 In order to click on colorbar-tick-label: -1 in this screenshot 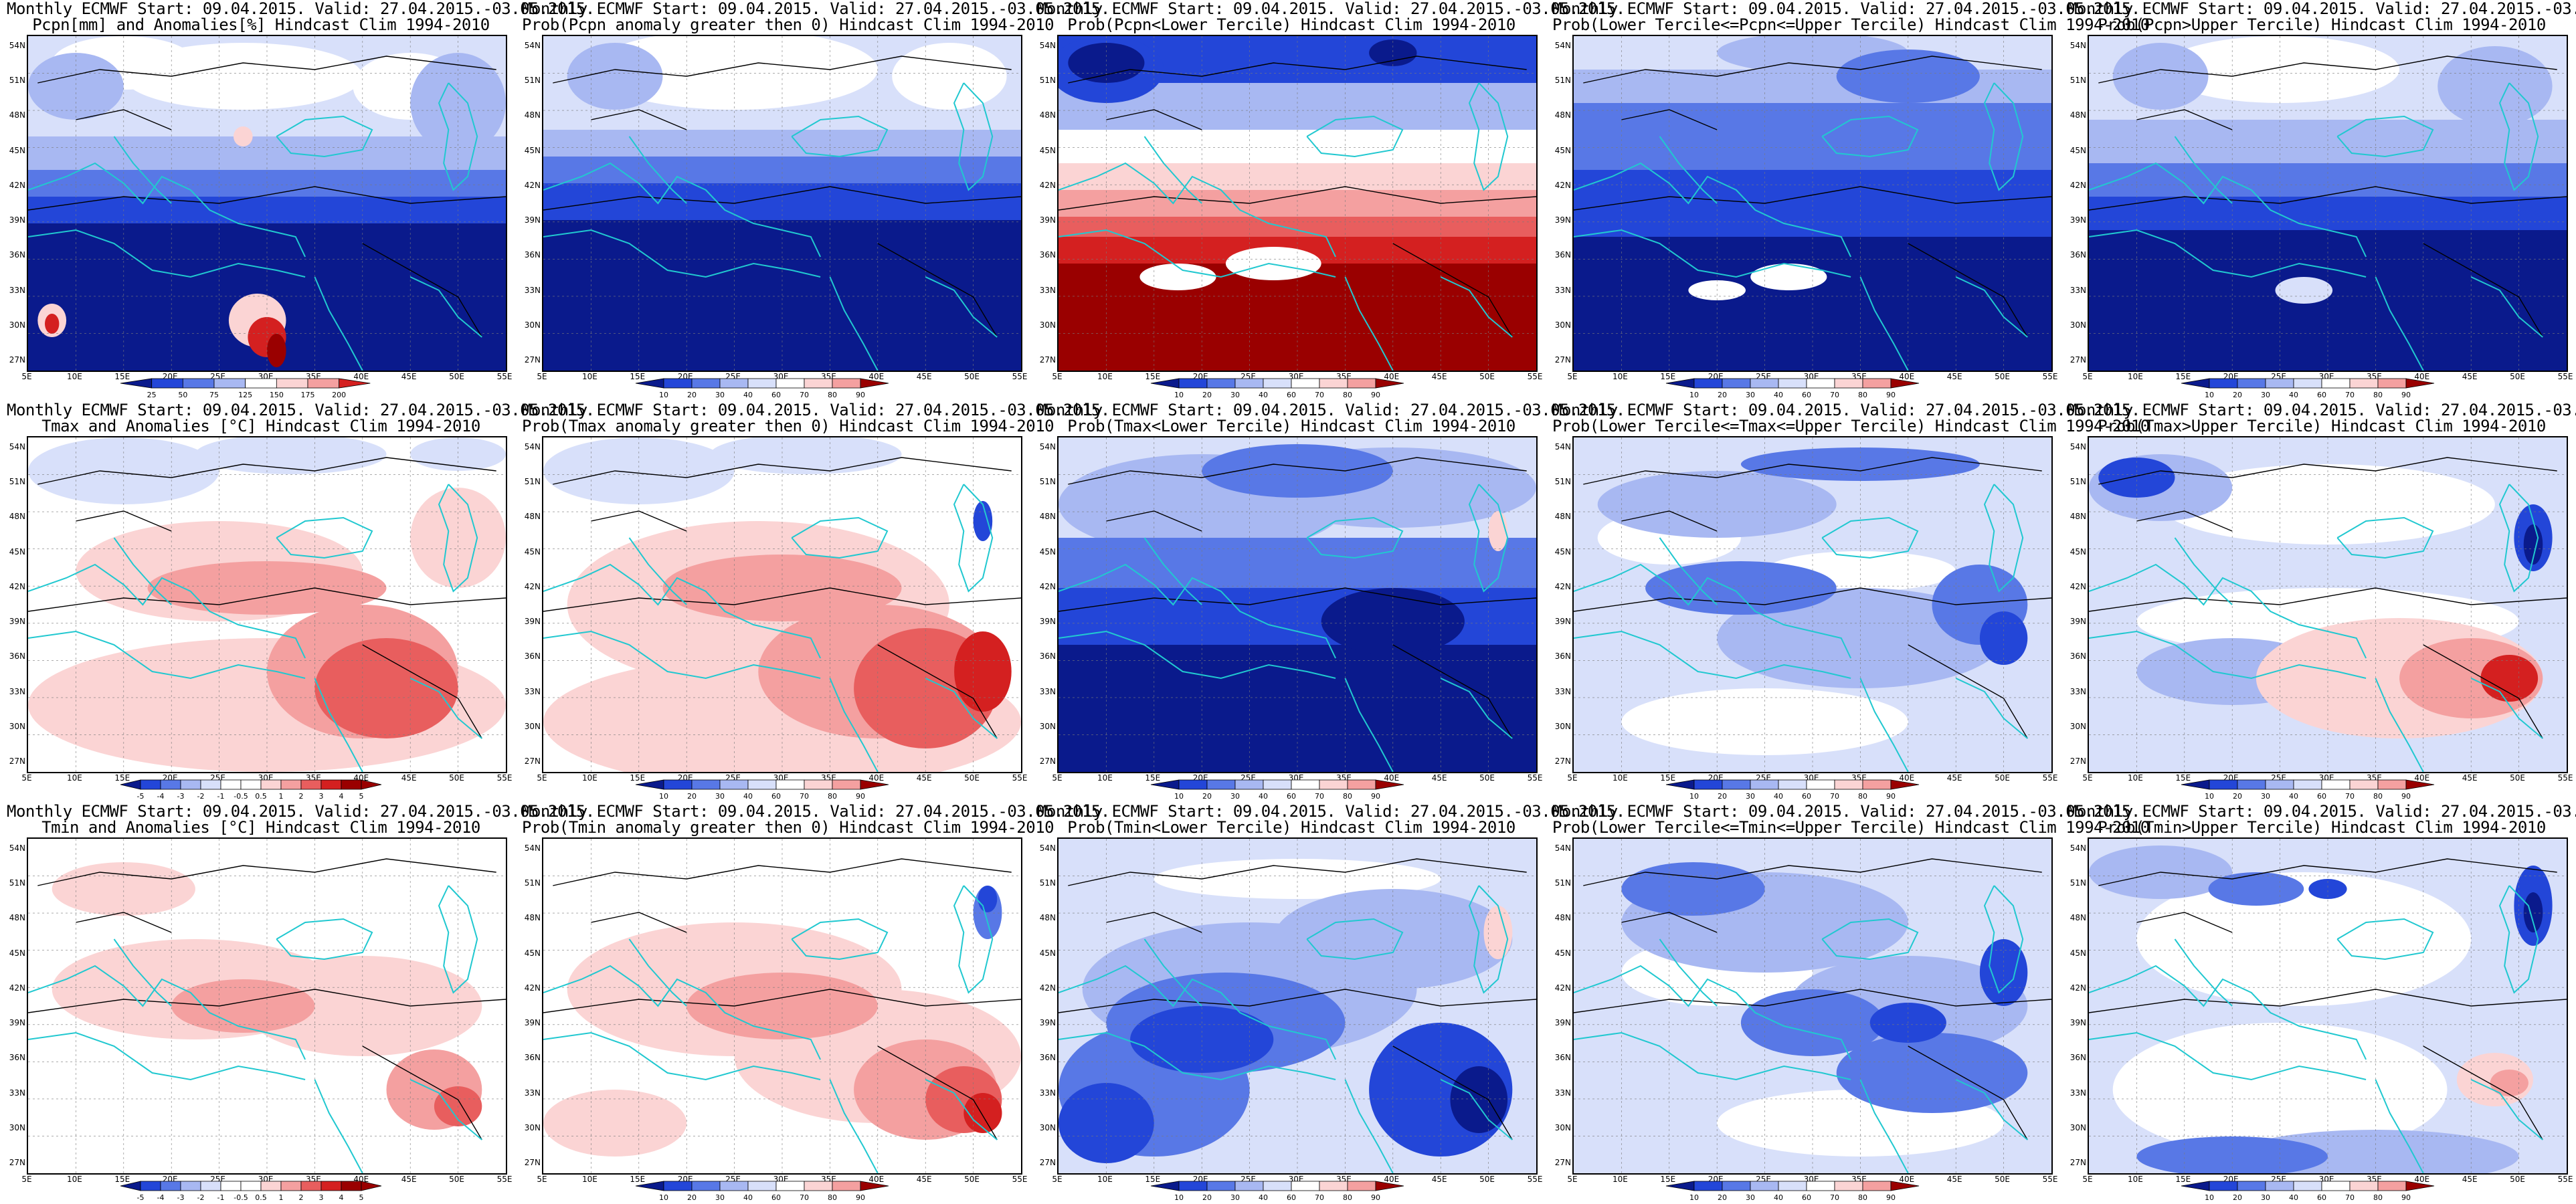, I will do `click(221, 1197)`.